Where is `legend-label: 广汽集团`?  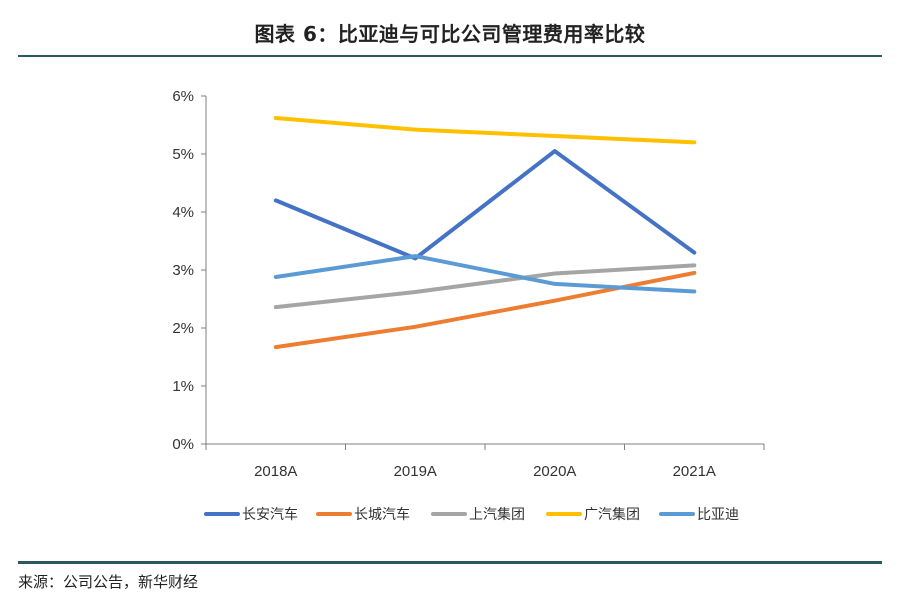
legend-label: 广汽集团 is located at coordinates (612, 514).